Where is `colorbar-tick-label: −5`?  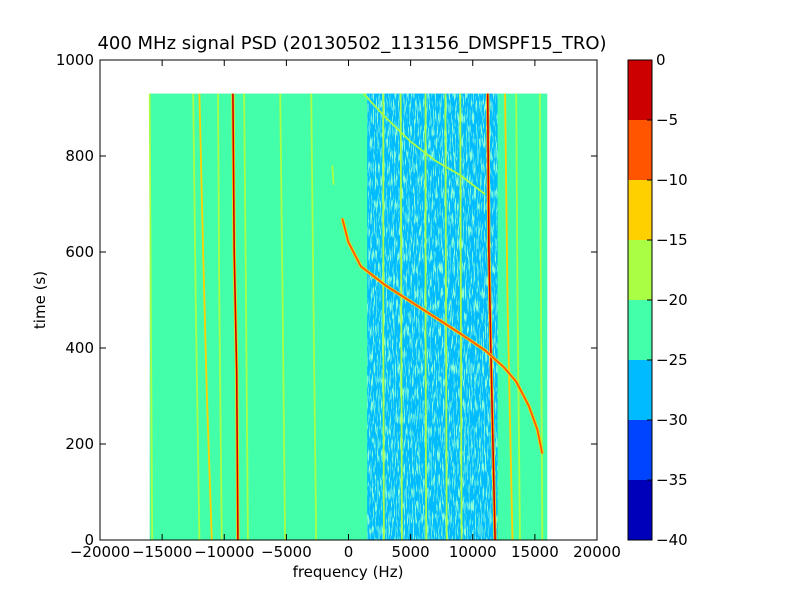
colorbar-tick-label: −5 is located at coordinates (667, 120).